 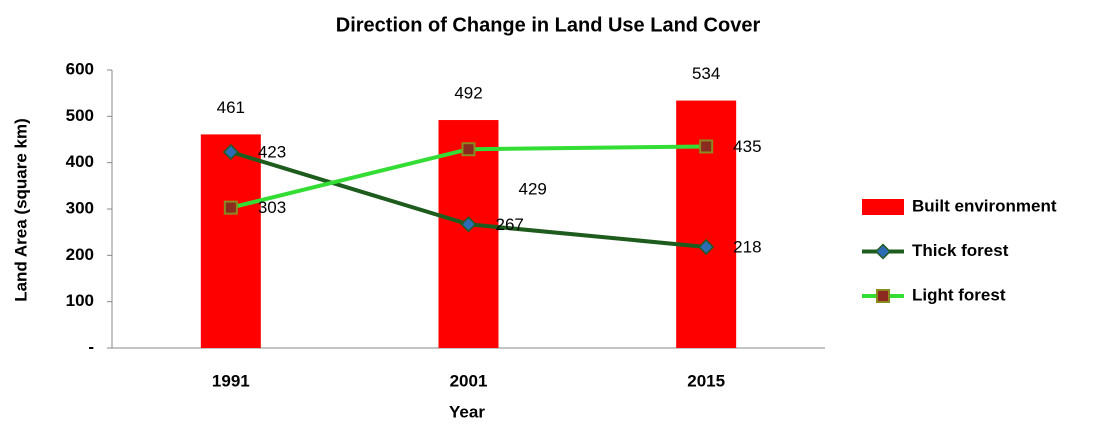 What do you see at coordinates (80, 161) in the screenshot?
I see `y-tick-label: 400` at bounding box center [80, 161].